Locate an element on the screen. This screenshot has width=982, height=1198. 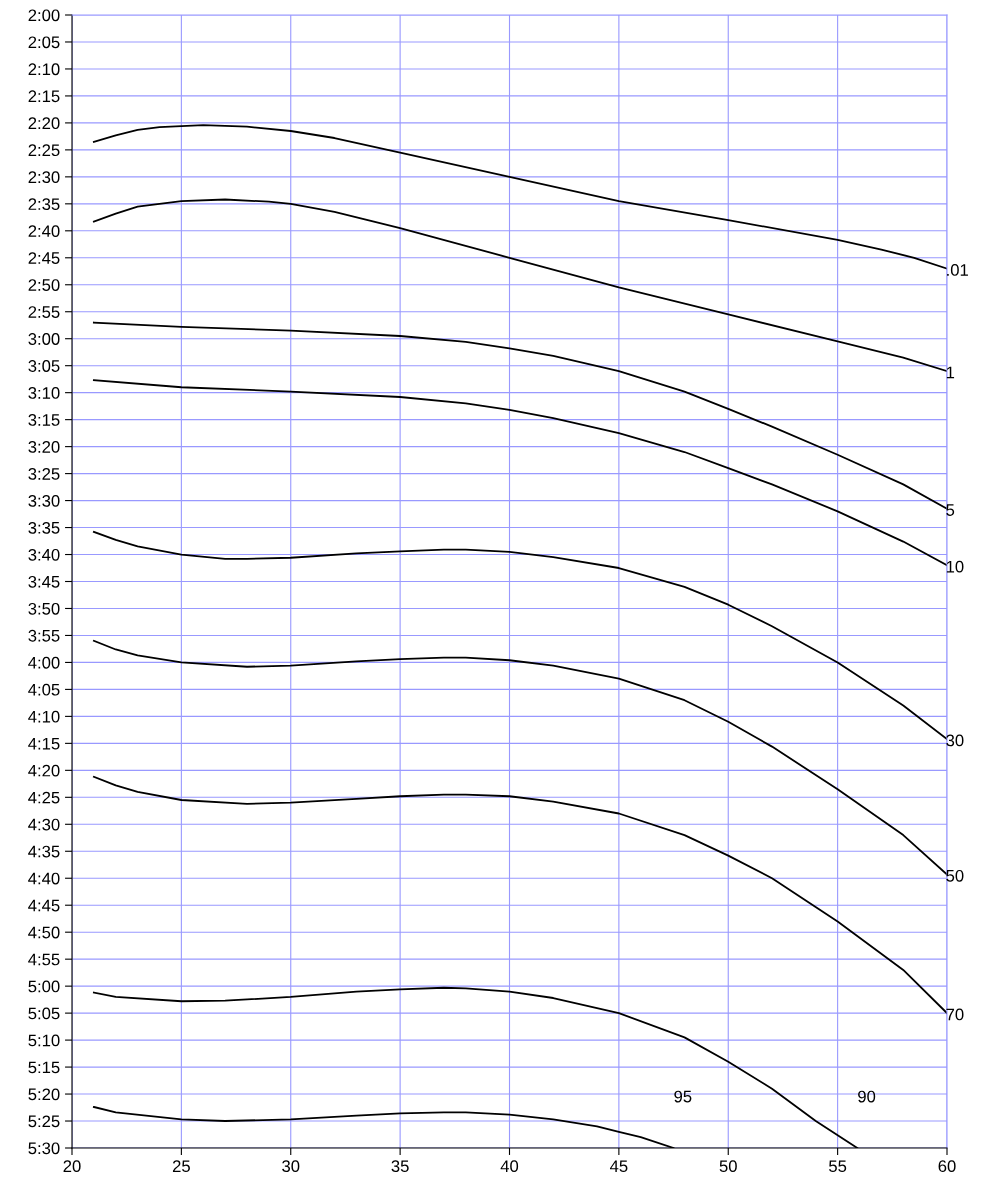
y-tick-label: 2:25 is located at coordinates (44, 150).